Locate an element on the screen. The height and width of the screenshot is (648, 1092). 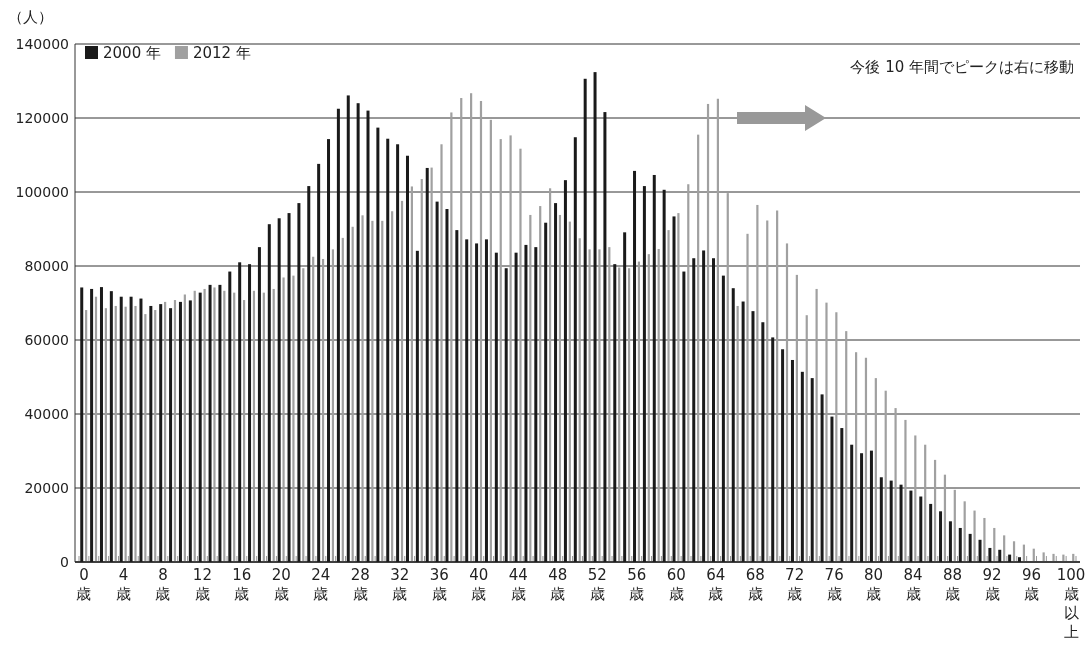
x-tick-label: 44歳 is located at coordinates (518, 584).